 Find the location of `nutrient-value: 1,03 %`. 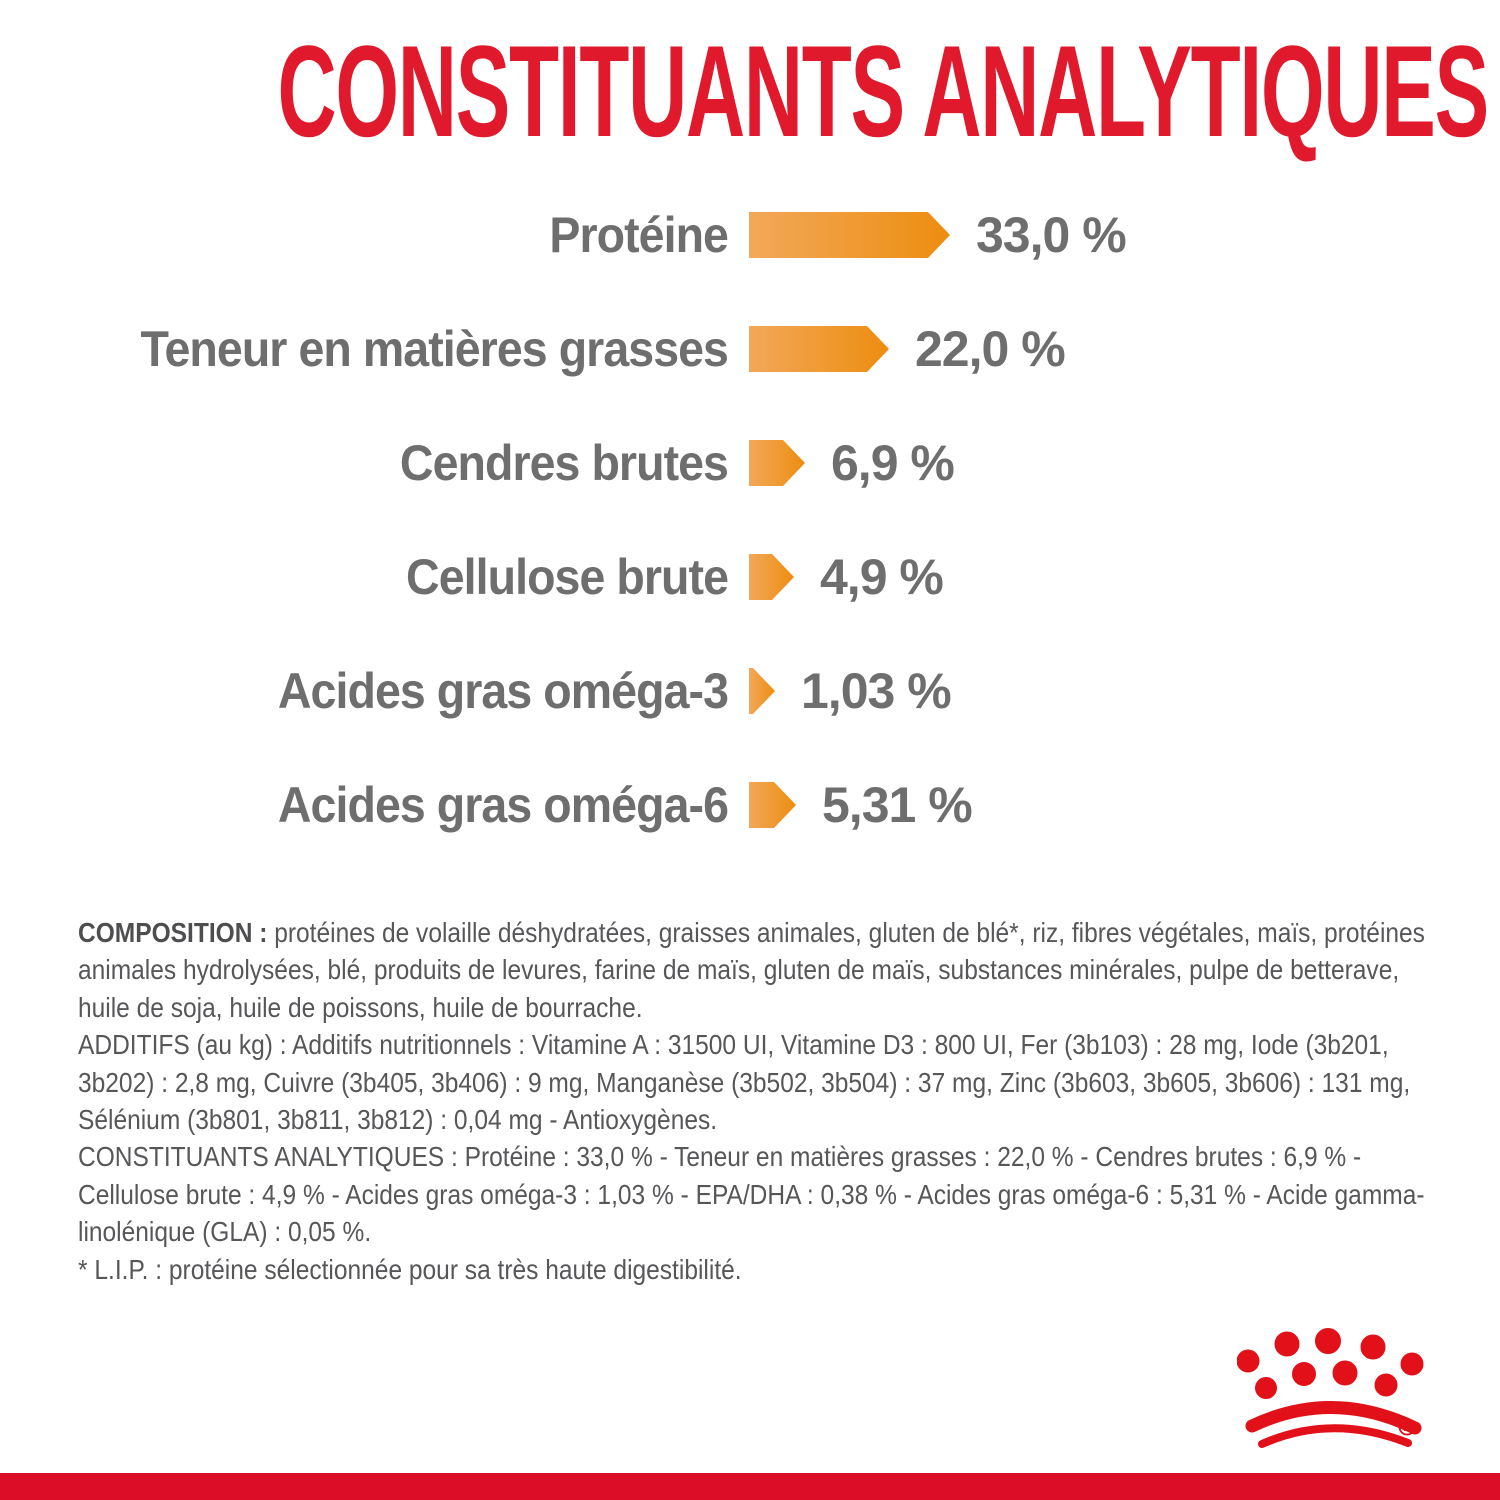

nutrient-value: 1,03 % is located at coordinates (876, 691).